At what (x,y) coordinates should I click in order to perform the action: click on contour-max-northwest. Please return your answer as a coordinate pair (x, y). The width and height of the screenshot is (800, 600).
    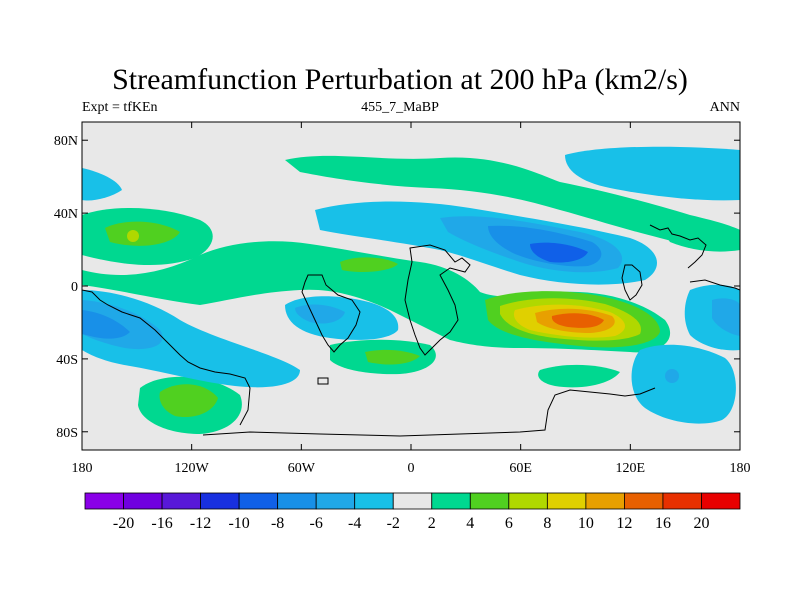
    Looking at the image, I should click on (133, 236).